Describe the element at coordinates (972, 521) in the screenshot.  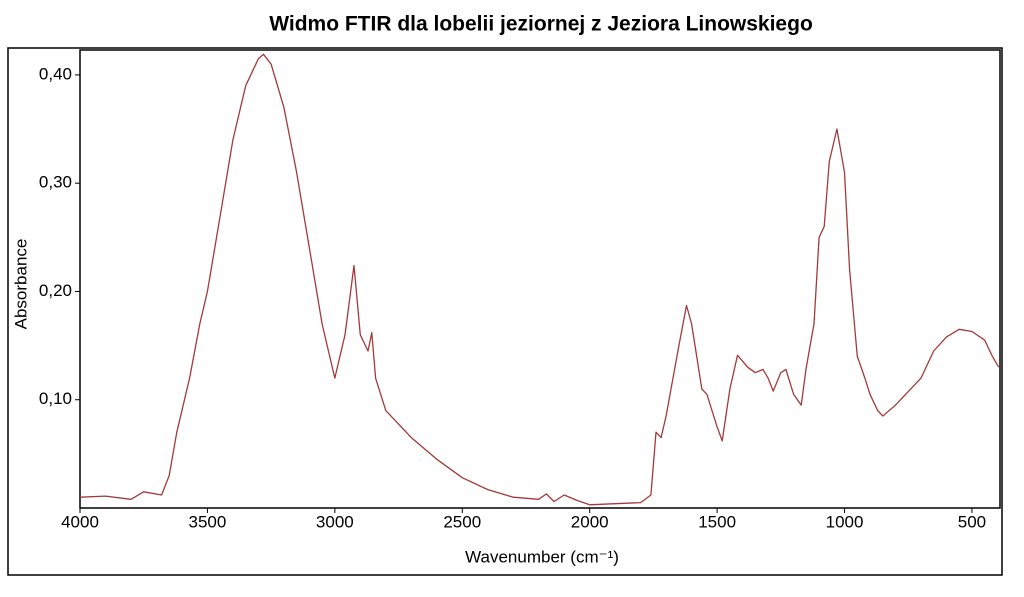
I see `x-tick-label: 500` at that location.